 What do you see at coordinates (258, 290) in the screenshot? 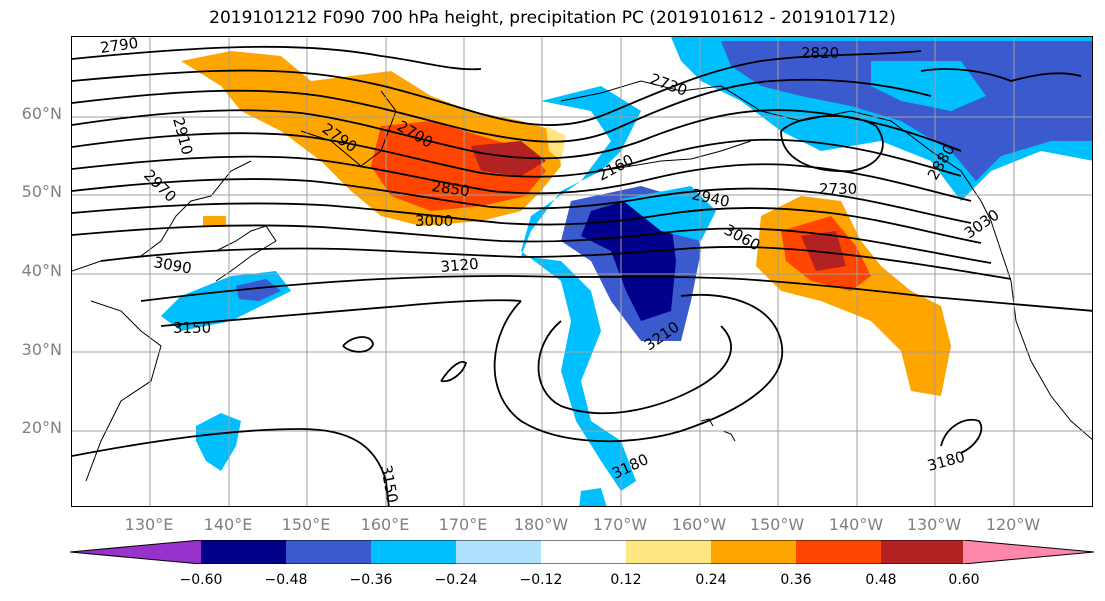
I see `shade-neg-mid-west` at bounding box center [258, 290].